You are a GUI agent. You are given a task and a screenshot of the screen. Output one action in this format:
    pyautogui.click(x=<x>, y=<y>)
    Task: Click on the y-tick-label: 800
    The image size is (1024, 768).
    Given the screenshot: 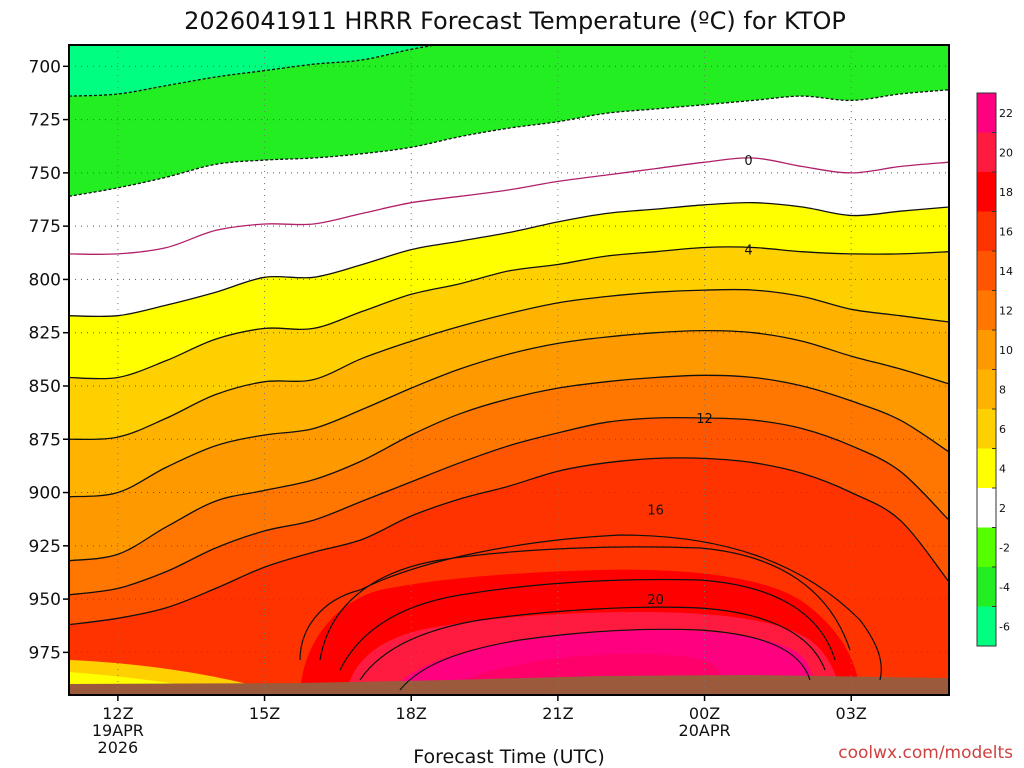 What is the action you would take?
    pyautogui.click(x=45, y=280)
    